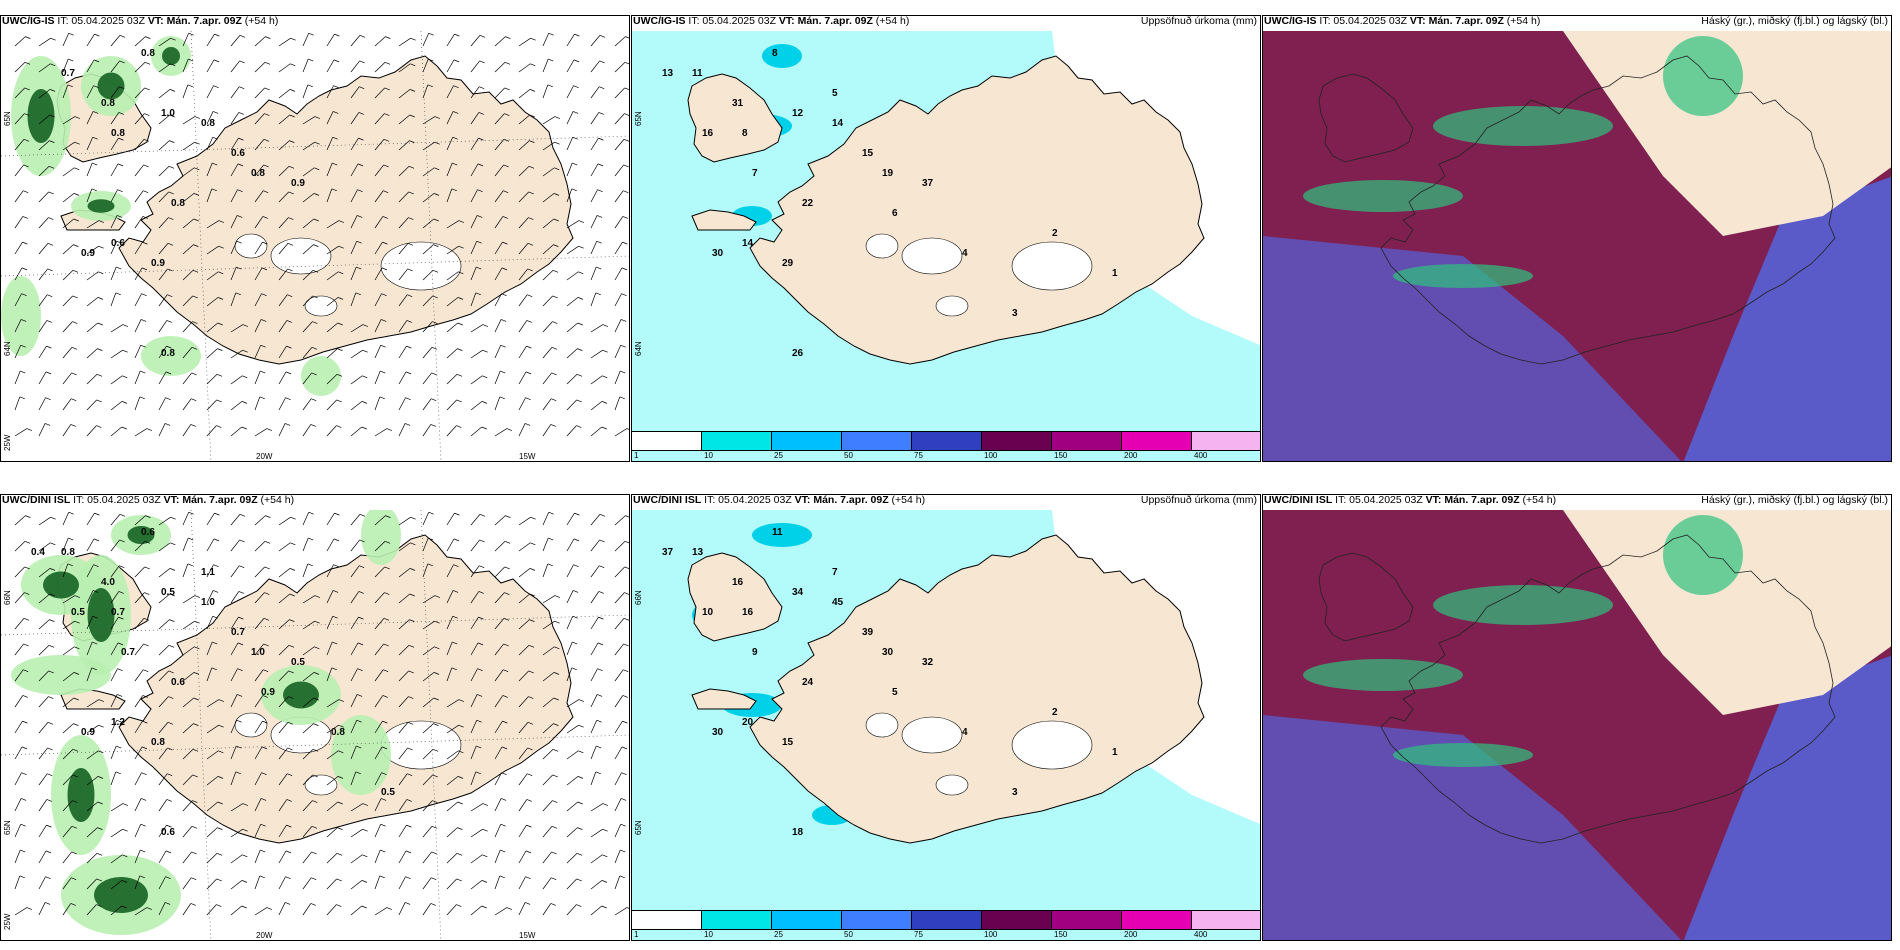 This screenshot has width=1900, height=950. What do you see at coordinates (724, 699) in the screenshot?
I see `snaefellsnes-land` at bounding box center [724, 699].